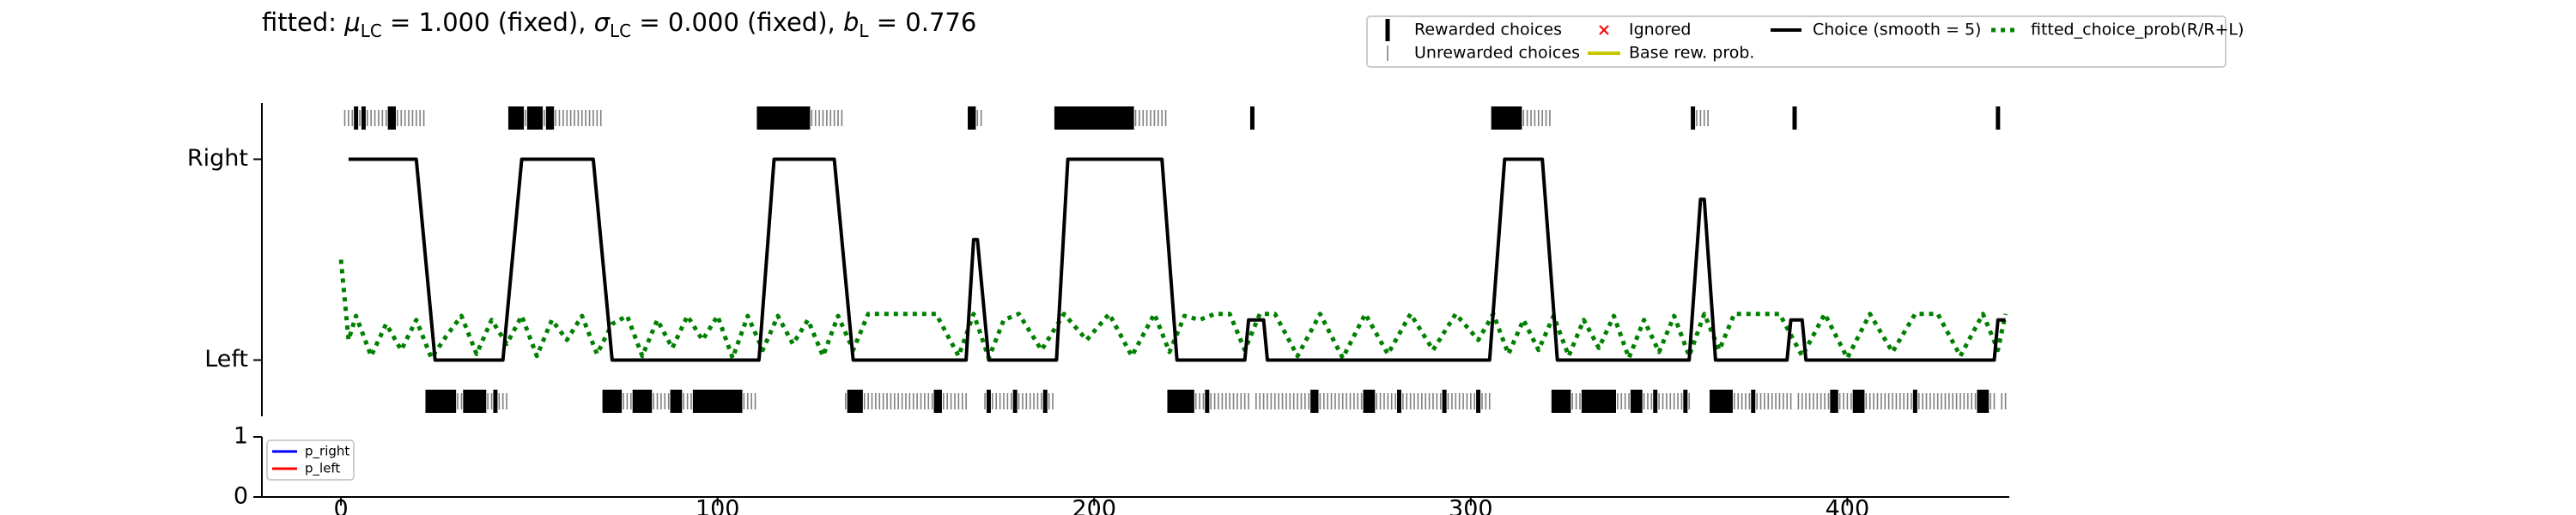 The width and height of the screenshot is (2576, 515). Describe the element at coordinates (1471, 505) in the screenshot. I see `x-tick-label: 300` at that location.